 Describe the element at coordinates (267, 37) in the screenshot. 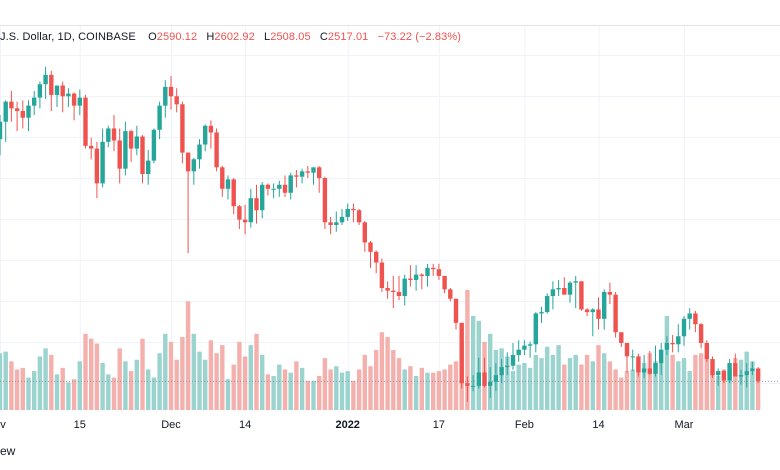

I see `low-label: L` at that location.